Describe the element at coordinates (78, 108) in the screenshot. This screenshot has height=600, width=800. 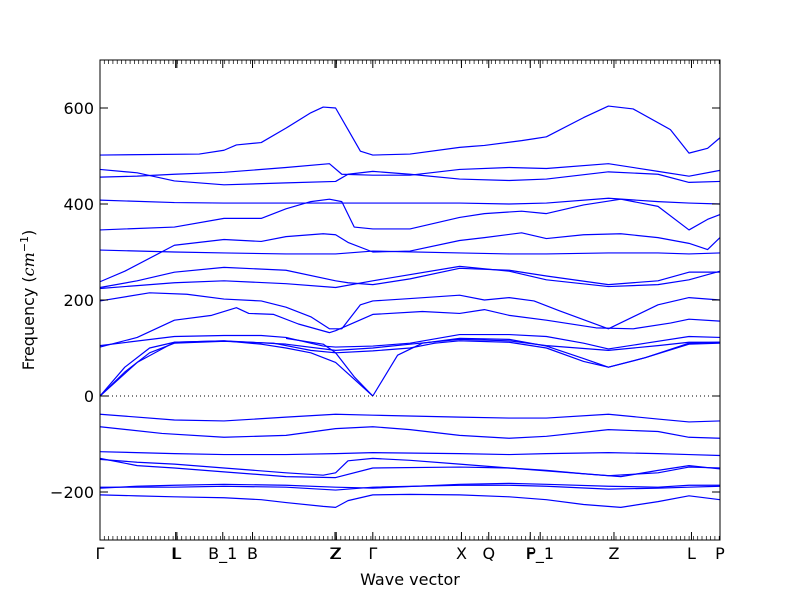
I see `y-tick-label: 600` at that location.